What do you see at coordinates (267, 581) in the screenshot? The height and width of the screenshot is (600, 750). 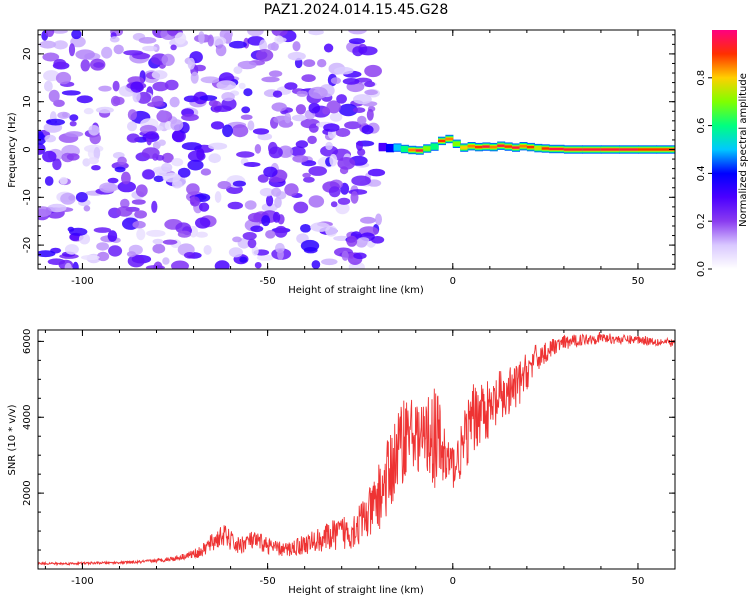 I see `x-tick-label: -50` at bounding box center [267, 581].